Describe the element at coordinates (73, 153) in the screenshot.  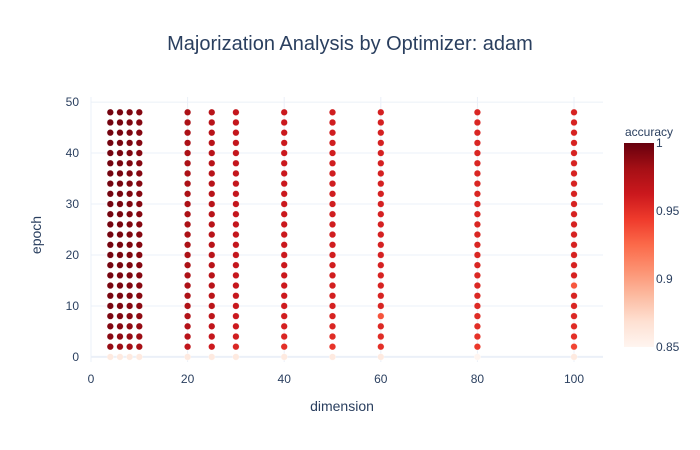
I see `y-tick-label: 40` at that location.